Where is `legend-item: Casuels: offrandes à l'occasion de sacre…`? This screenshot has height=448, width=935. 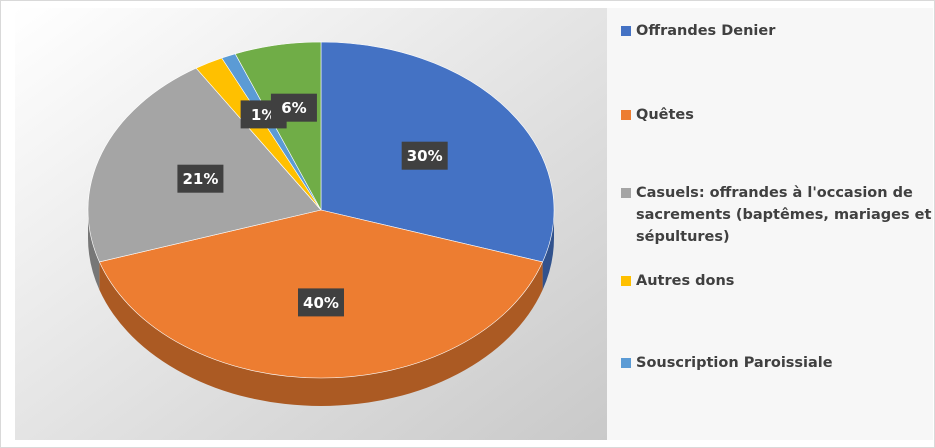 legend-item: Casuels: offrandes à l'occasion de sacre… is located at coordinates (778, 215).